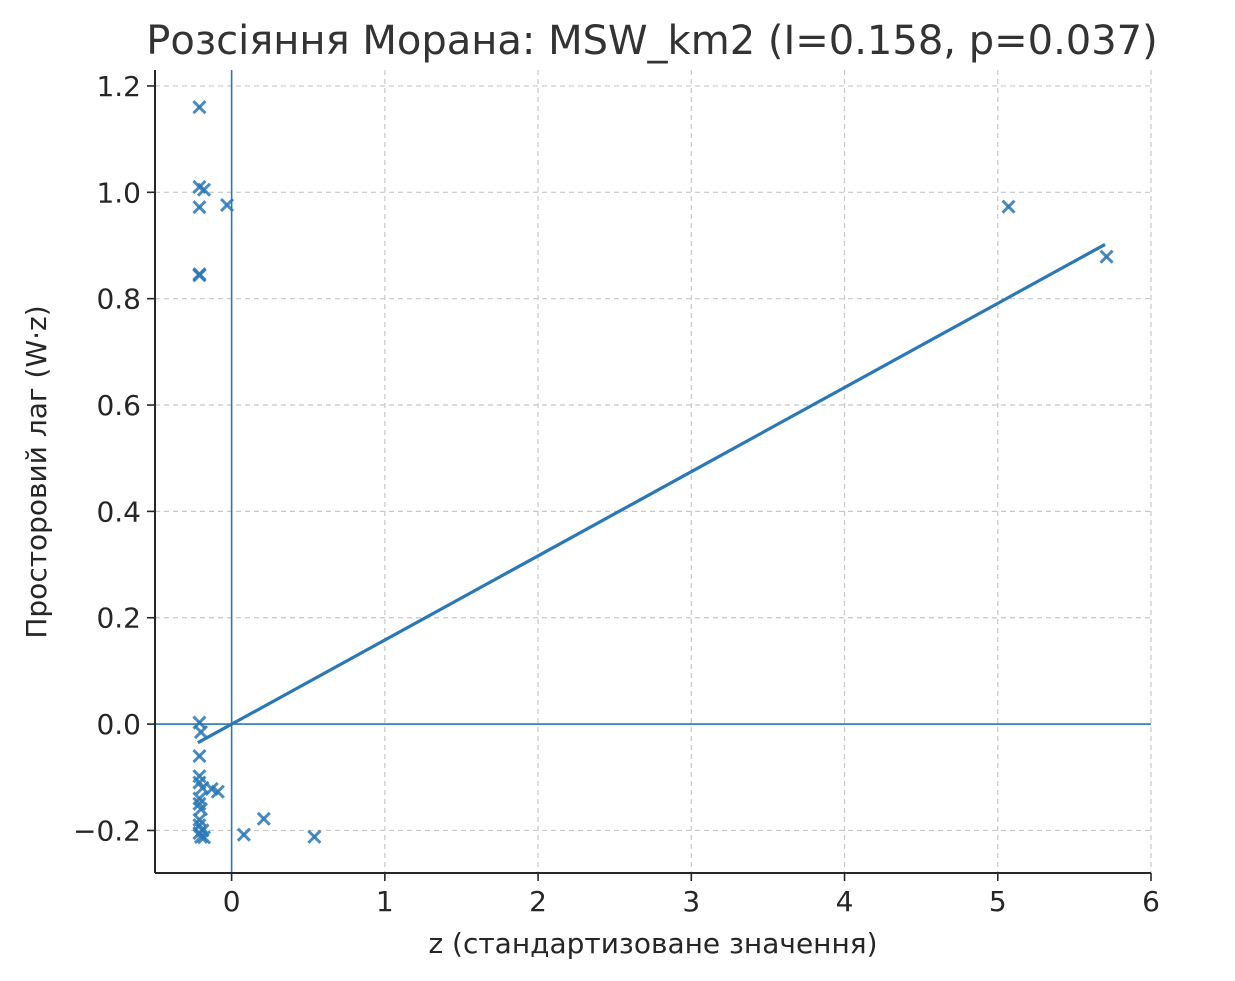 This screenshot has width=1235, height=981. Describe the element at coordinates (118, 618) in the screenshot. I see `y-tick-label: 0.2` at that location.